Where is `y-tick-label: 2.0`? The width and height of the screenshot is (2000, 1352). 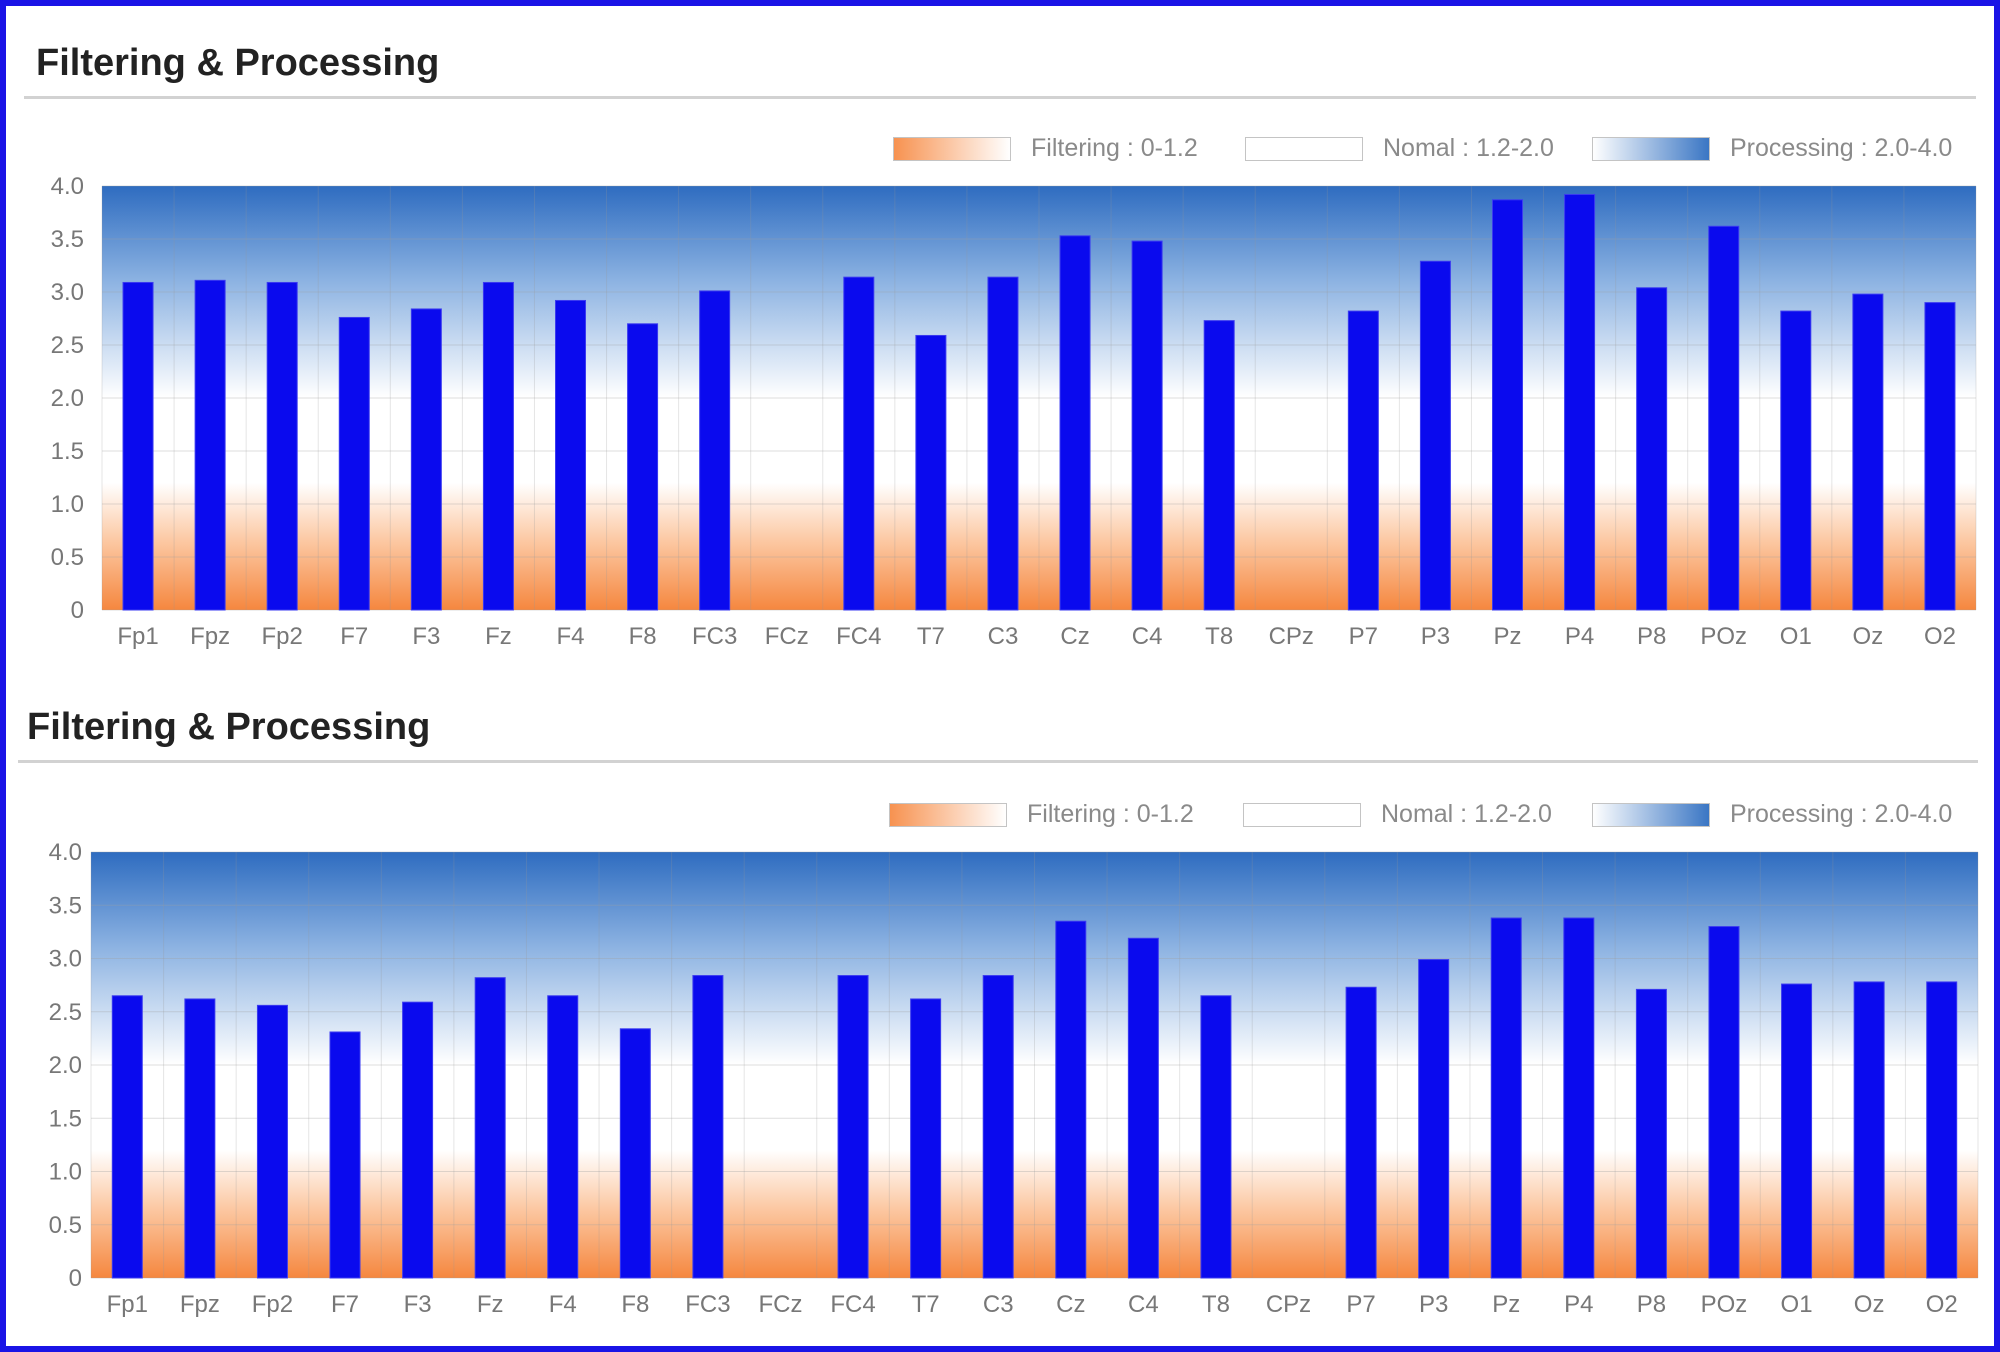
y-tick-label: 2.0 is located at coordinates (65, 1065).